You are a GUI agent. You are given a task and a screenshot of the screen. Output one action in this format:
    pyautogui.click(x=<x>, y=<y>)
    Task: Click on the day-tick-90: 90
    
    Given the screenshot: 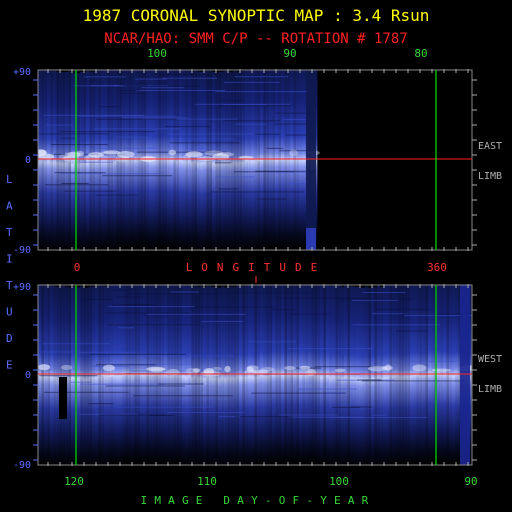 What is the action you would take?
    pyautogui.click(x=470, y=481)
    